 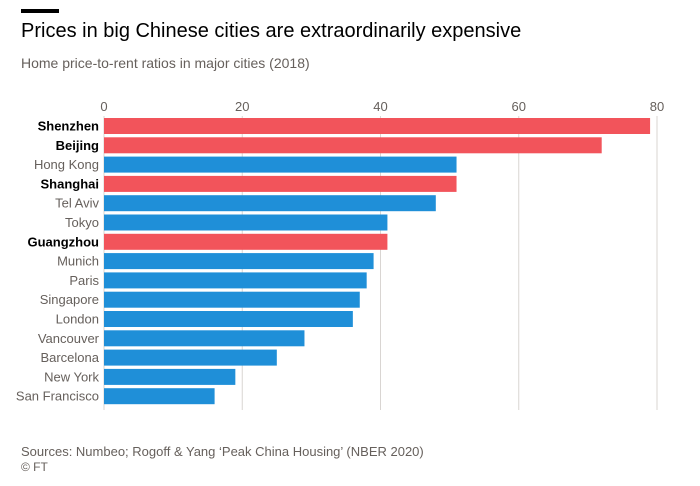 I want to click on bar-singapore, so click(x=232, y=299).